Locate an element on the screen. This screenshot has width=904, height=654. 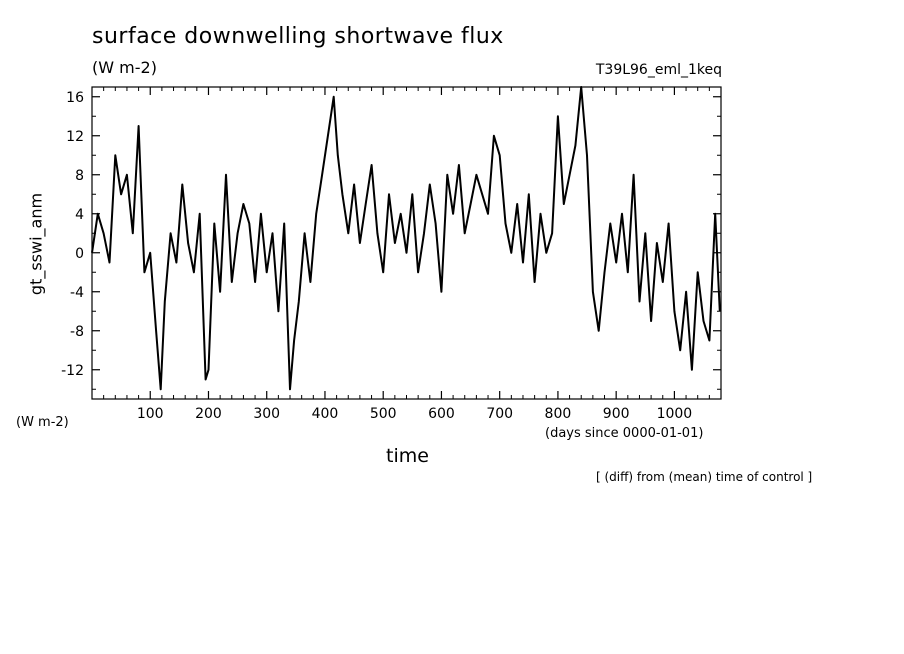
units-label: (W m-2) is located at coordinates (124, 67).